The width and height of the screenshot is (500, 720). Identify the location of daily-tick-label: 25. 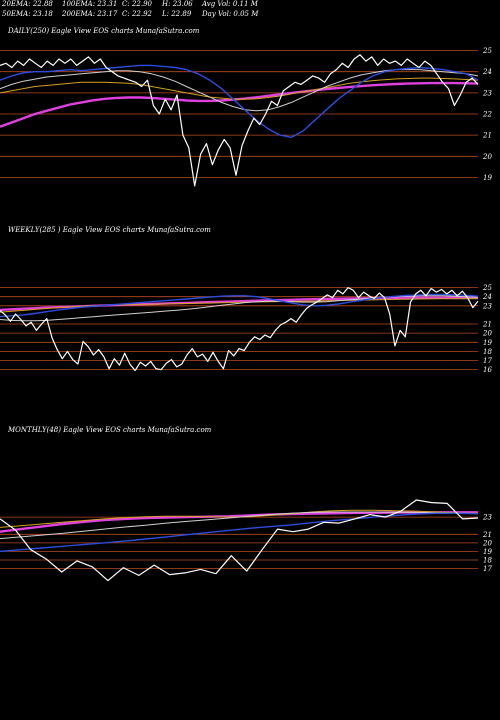
(487, 51).